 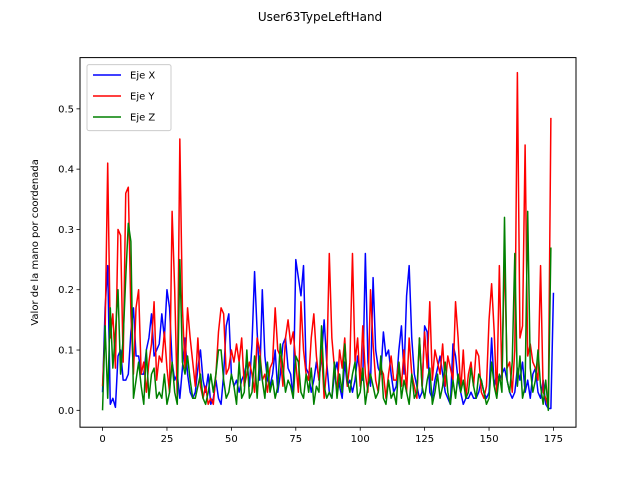 What do you see at coordinates (424, 439) in the screenshot?
I see `x-tick-label: 125` at bounding box center [424, 439].